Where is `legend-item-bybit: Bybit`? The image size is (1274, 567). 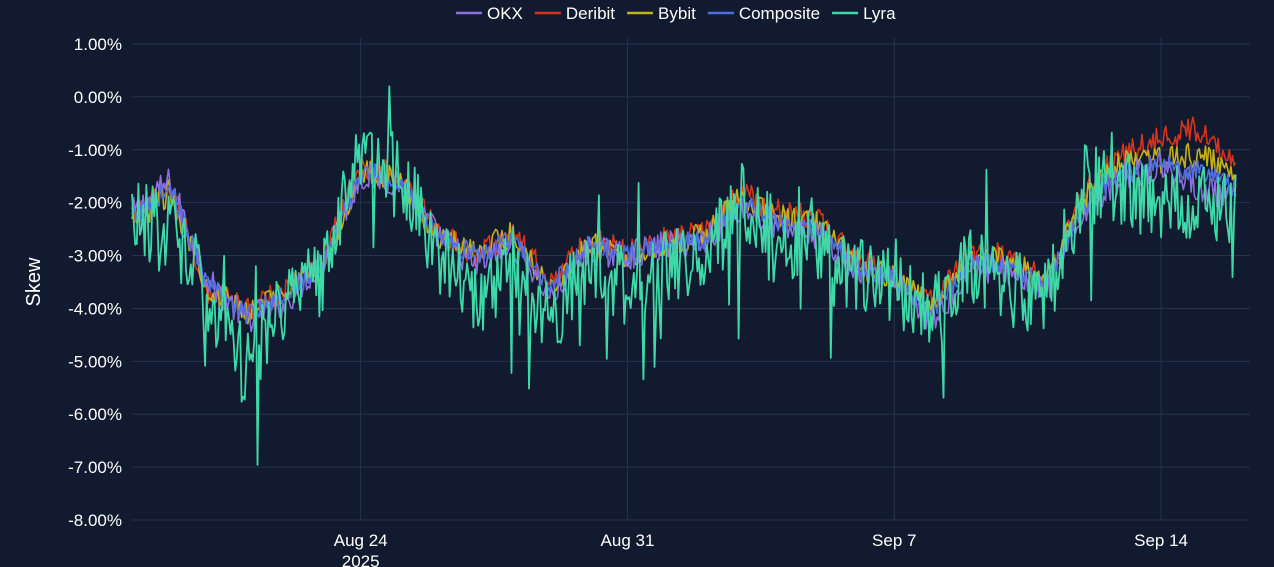 legend-item-bybit: Bybit is located at coordinates (661, 13).